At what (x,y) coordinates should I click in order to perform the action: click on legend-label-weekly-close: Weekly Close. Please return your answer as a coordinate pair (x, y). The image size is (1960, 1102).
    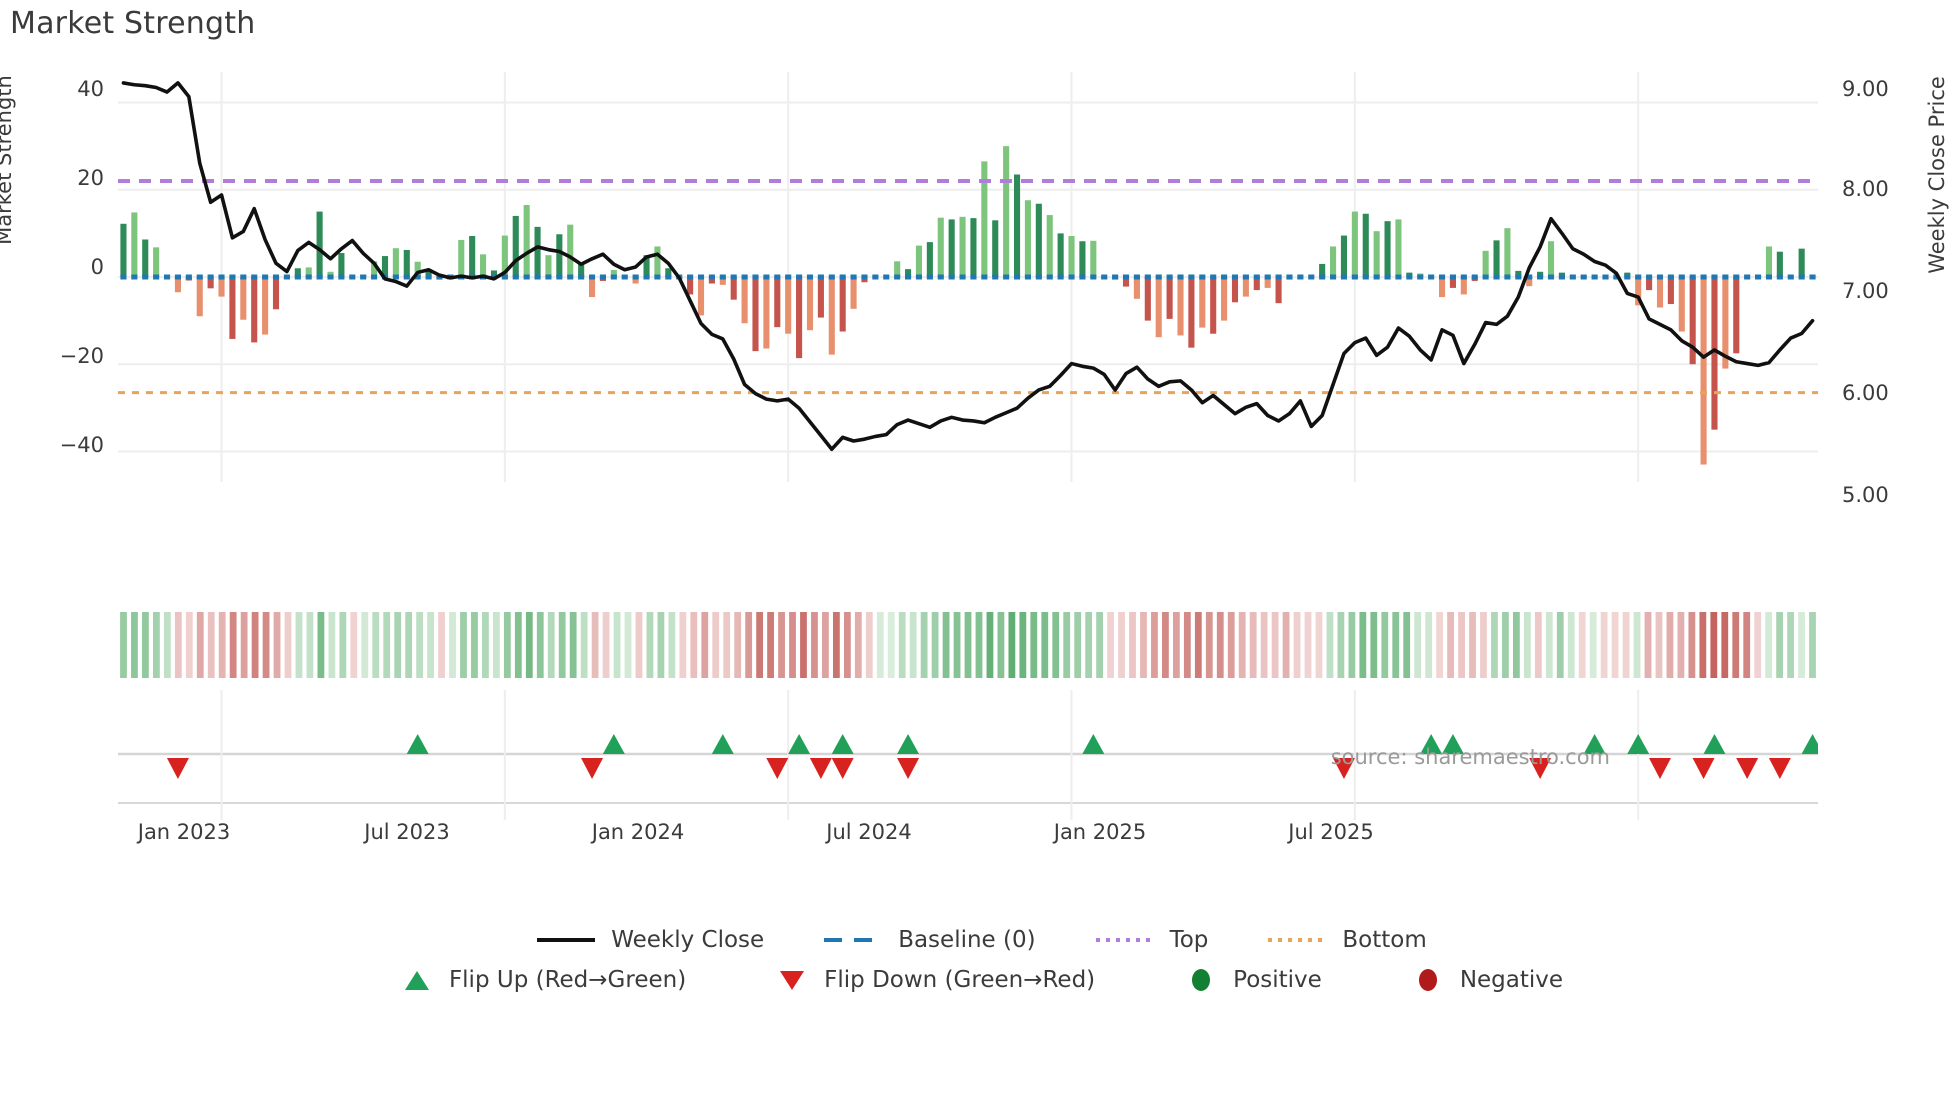
    Looking at the image, I should click on (688, 940).